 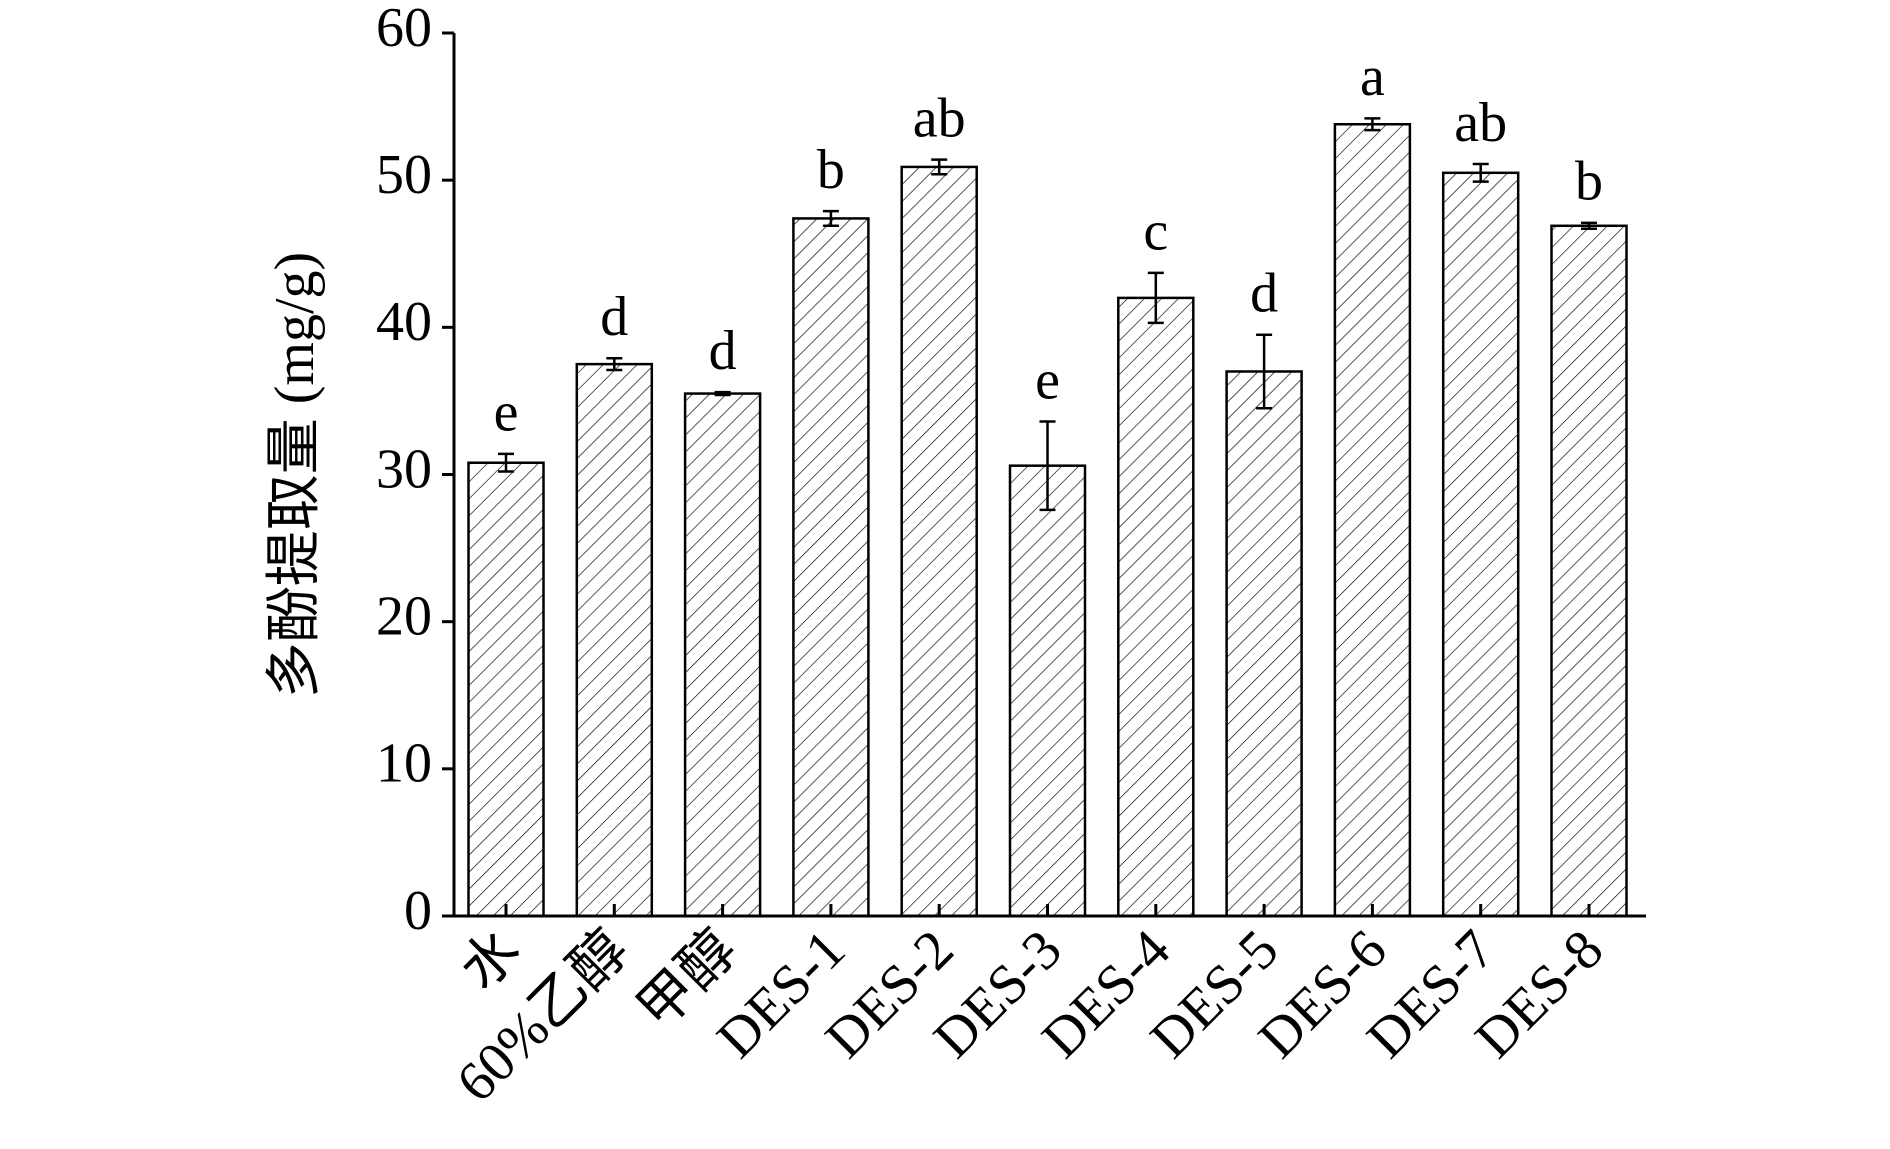 What do you see at coordinates (404, 29) in the screenshot?
I see `y-tick-label: 60` at bounding box center [404, 29].